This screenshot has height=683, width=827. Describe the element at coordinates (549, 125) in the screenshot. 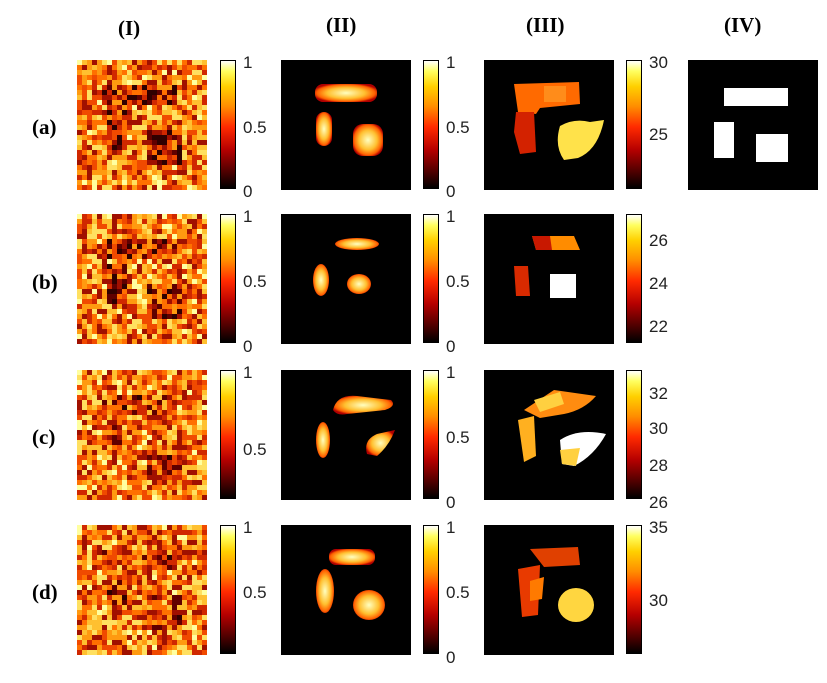

I see `value-image-a` at that location.